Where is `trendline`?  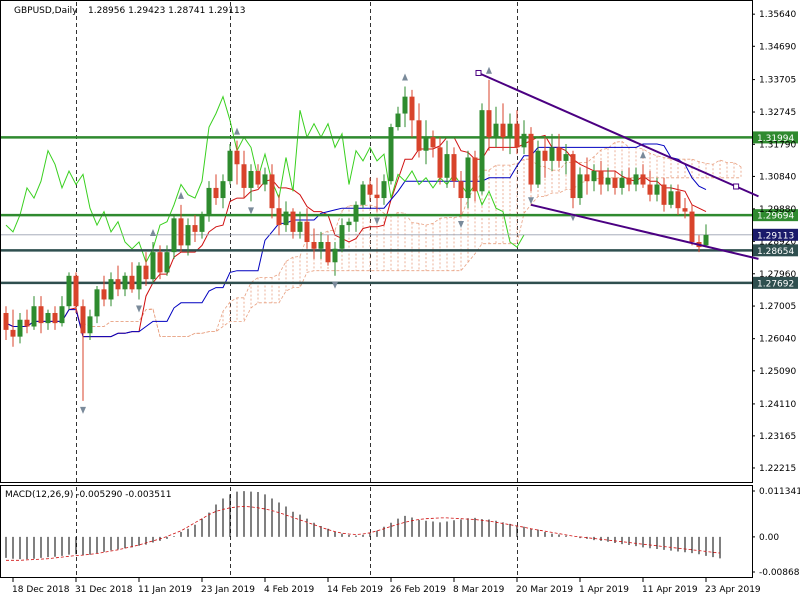
trendline is located at coordinates (618, 135).